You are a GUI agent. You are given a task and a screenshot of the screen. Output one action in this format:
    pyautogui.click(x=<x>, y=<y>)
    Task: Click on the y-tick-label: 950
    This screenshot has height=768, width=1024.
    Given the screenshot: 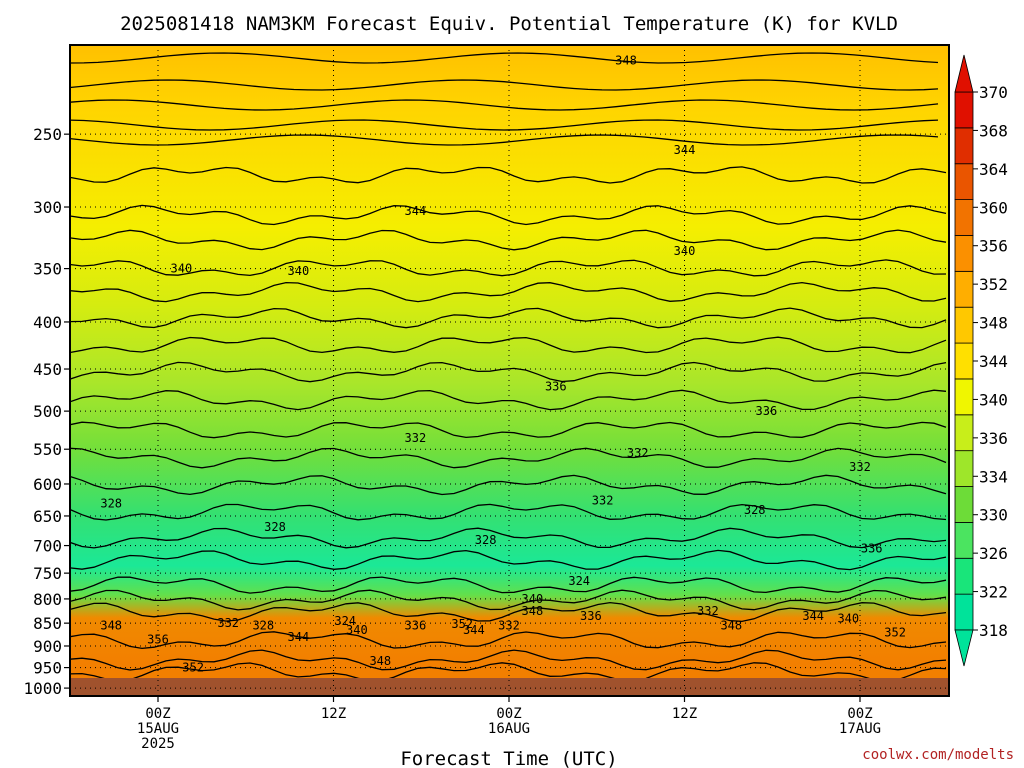 What is the action you would take?
    pyautogui.click(x=47, y=668)
    